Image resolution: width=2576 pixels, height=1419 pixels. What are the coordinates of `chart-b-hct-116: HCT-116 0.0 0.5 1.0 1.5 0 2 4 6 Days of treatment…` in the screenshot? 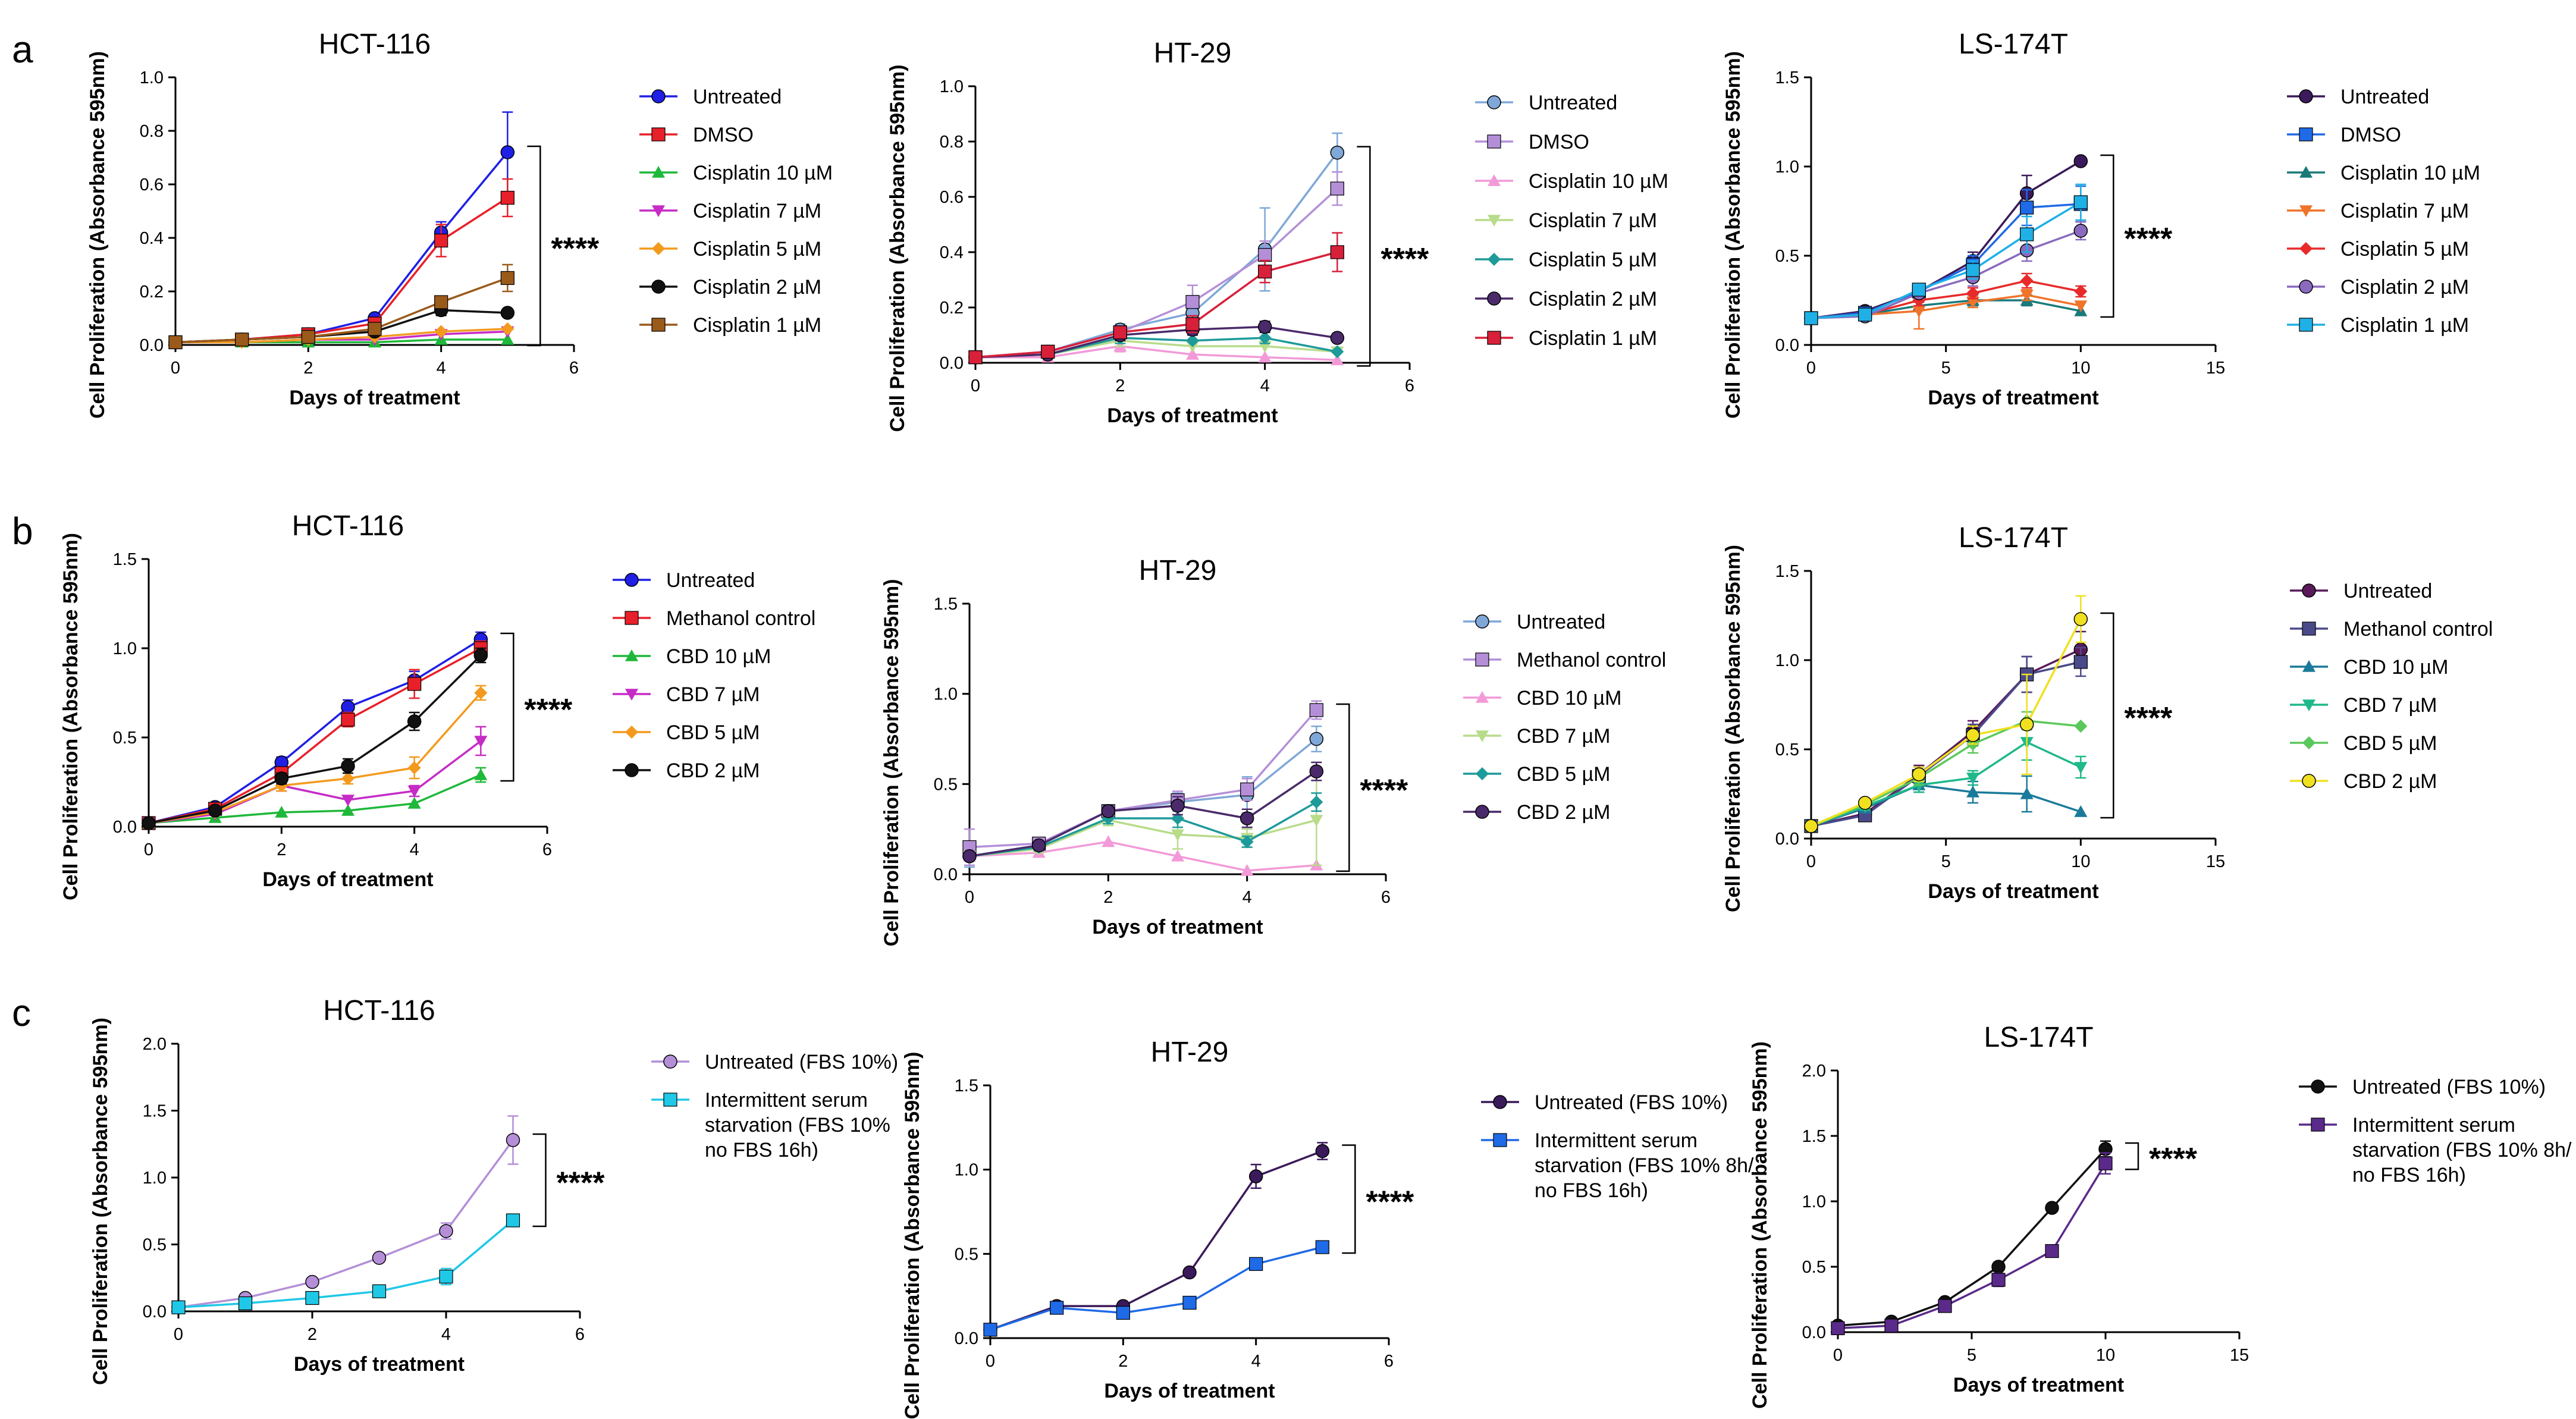 It's located at (437, 705).